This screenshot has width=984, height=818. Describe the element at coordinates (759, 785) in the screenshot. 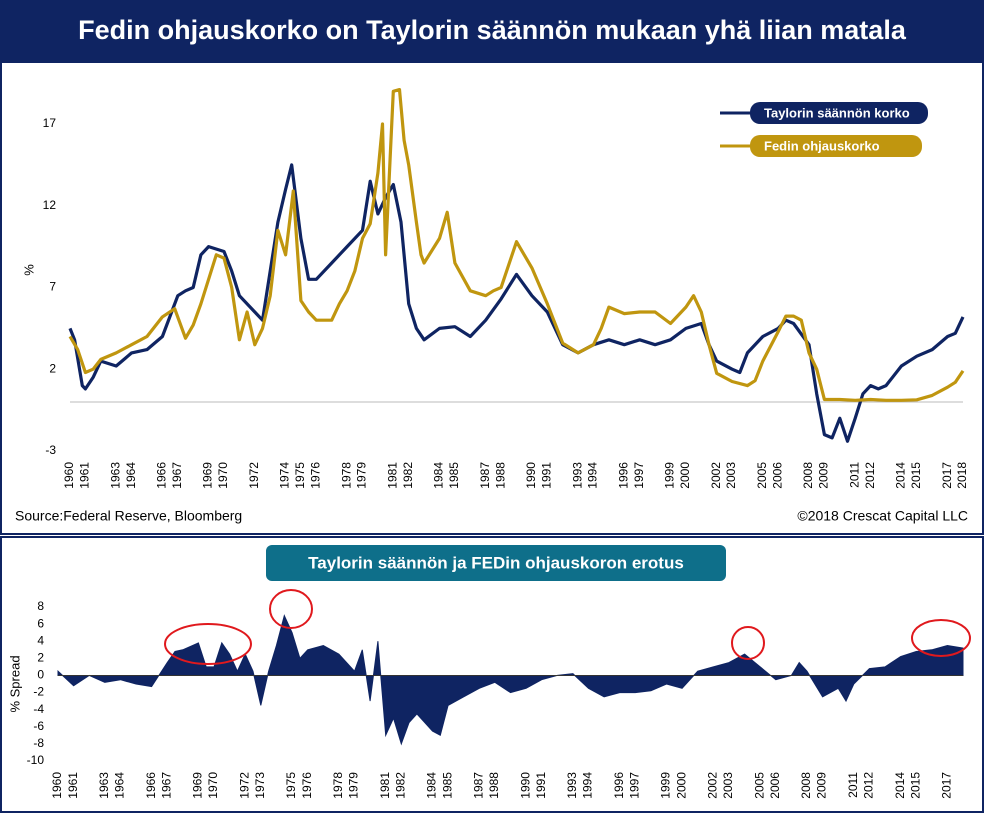

I see `x-tick-label: 2005` at that location.